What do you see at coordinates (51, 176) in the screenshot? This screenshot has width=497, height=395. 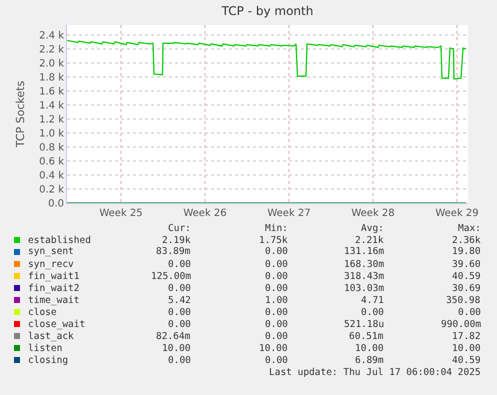 I see `y-tick-label: 0.4 k` at bounding box center [51, 176].